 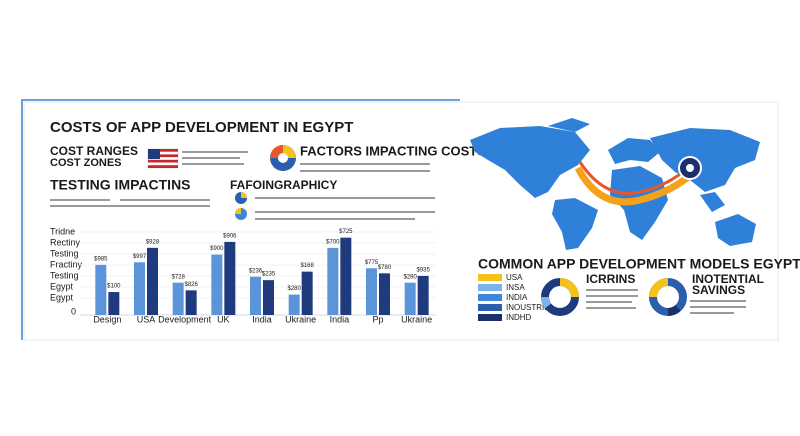 What do you see at coordinates (146, 319) in the screenshot?
I see `x-tick-label: USA` at bounding box center [146, 319].